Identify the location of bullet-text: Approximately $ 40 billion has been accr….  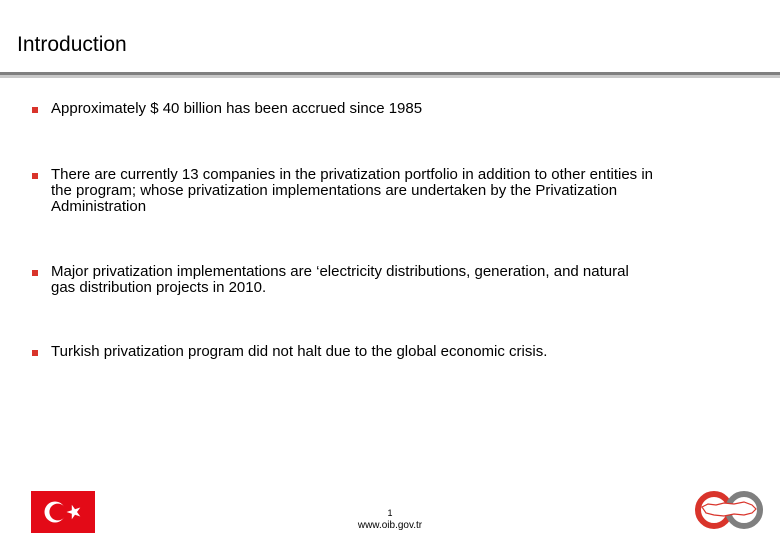
(237, 108).